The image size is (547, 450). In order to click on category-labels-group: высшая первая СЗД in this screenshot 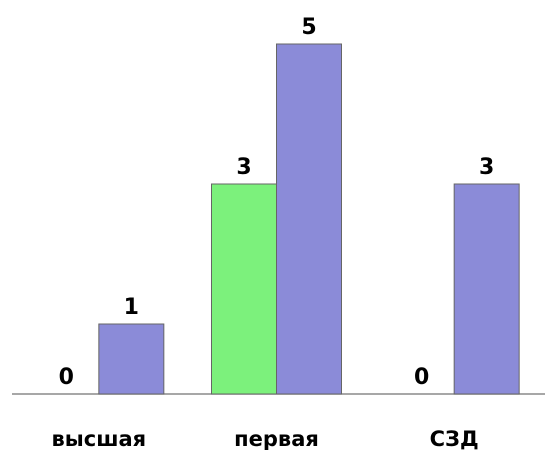, I will do `click(264, 438)`.